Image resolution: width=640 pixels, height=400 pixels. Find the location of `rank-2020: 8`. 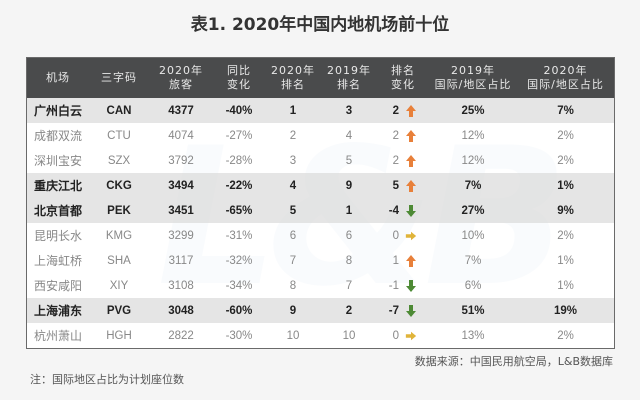

rank-2020: 8 is located at coordinates (293, 285).